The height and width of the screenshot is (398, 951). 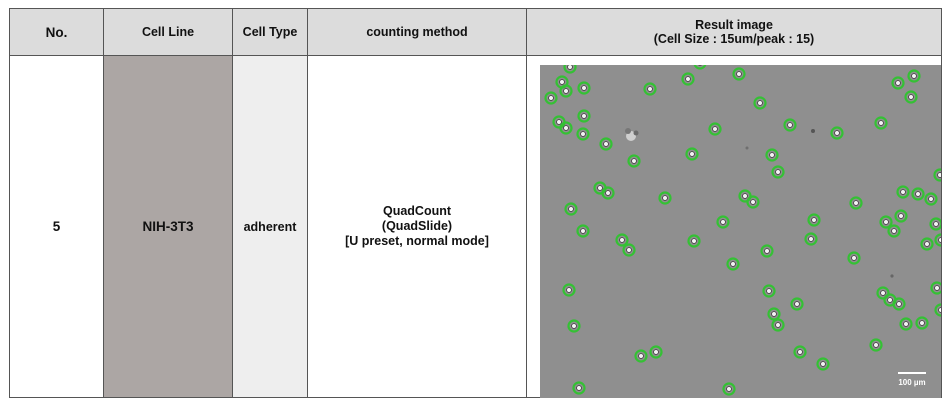 I want to click on scale-bar: 100 µm, so click(x=912, y=379).